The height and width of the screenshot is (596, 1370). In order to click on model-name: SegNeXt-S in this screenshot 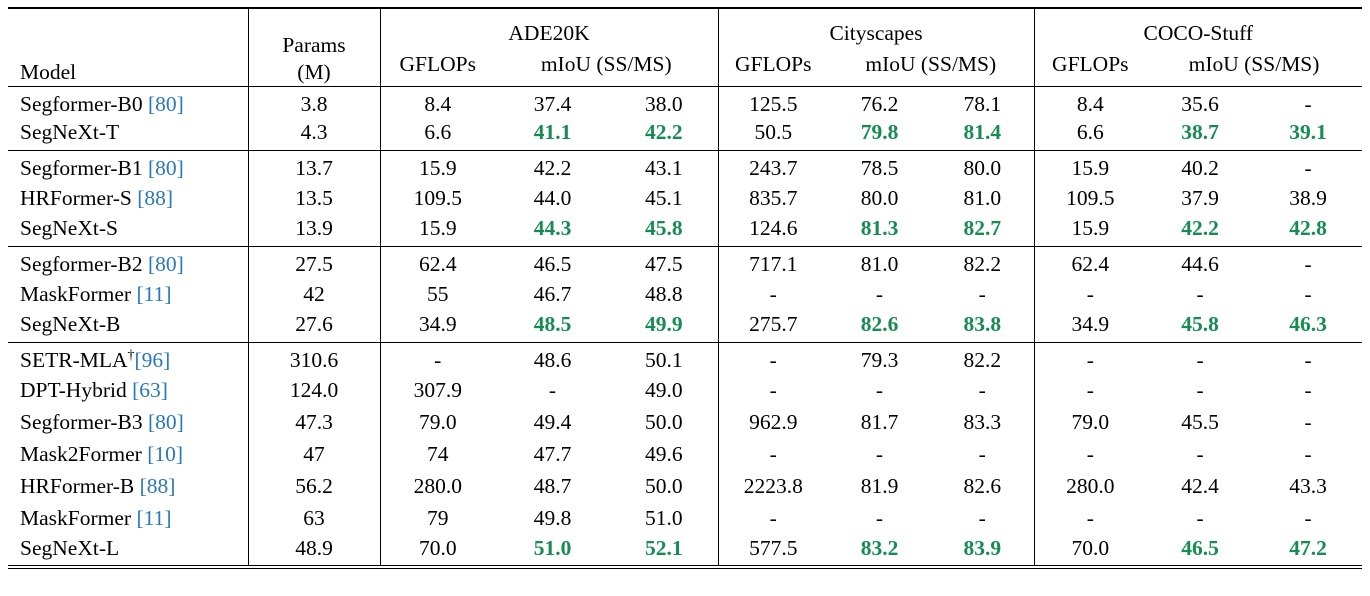, I will do `click(69, 227)`.